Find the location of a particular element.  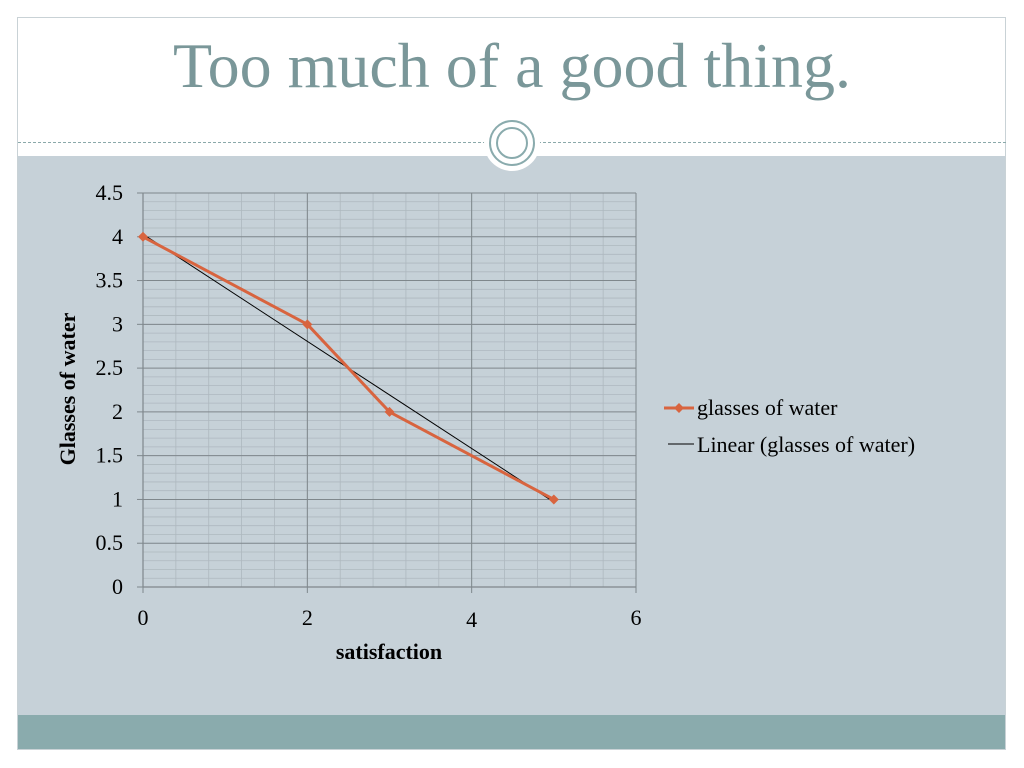

circle-ornament-inner is located at coordinates (512, 143).